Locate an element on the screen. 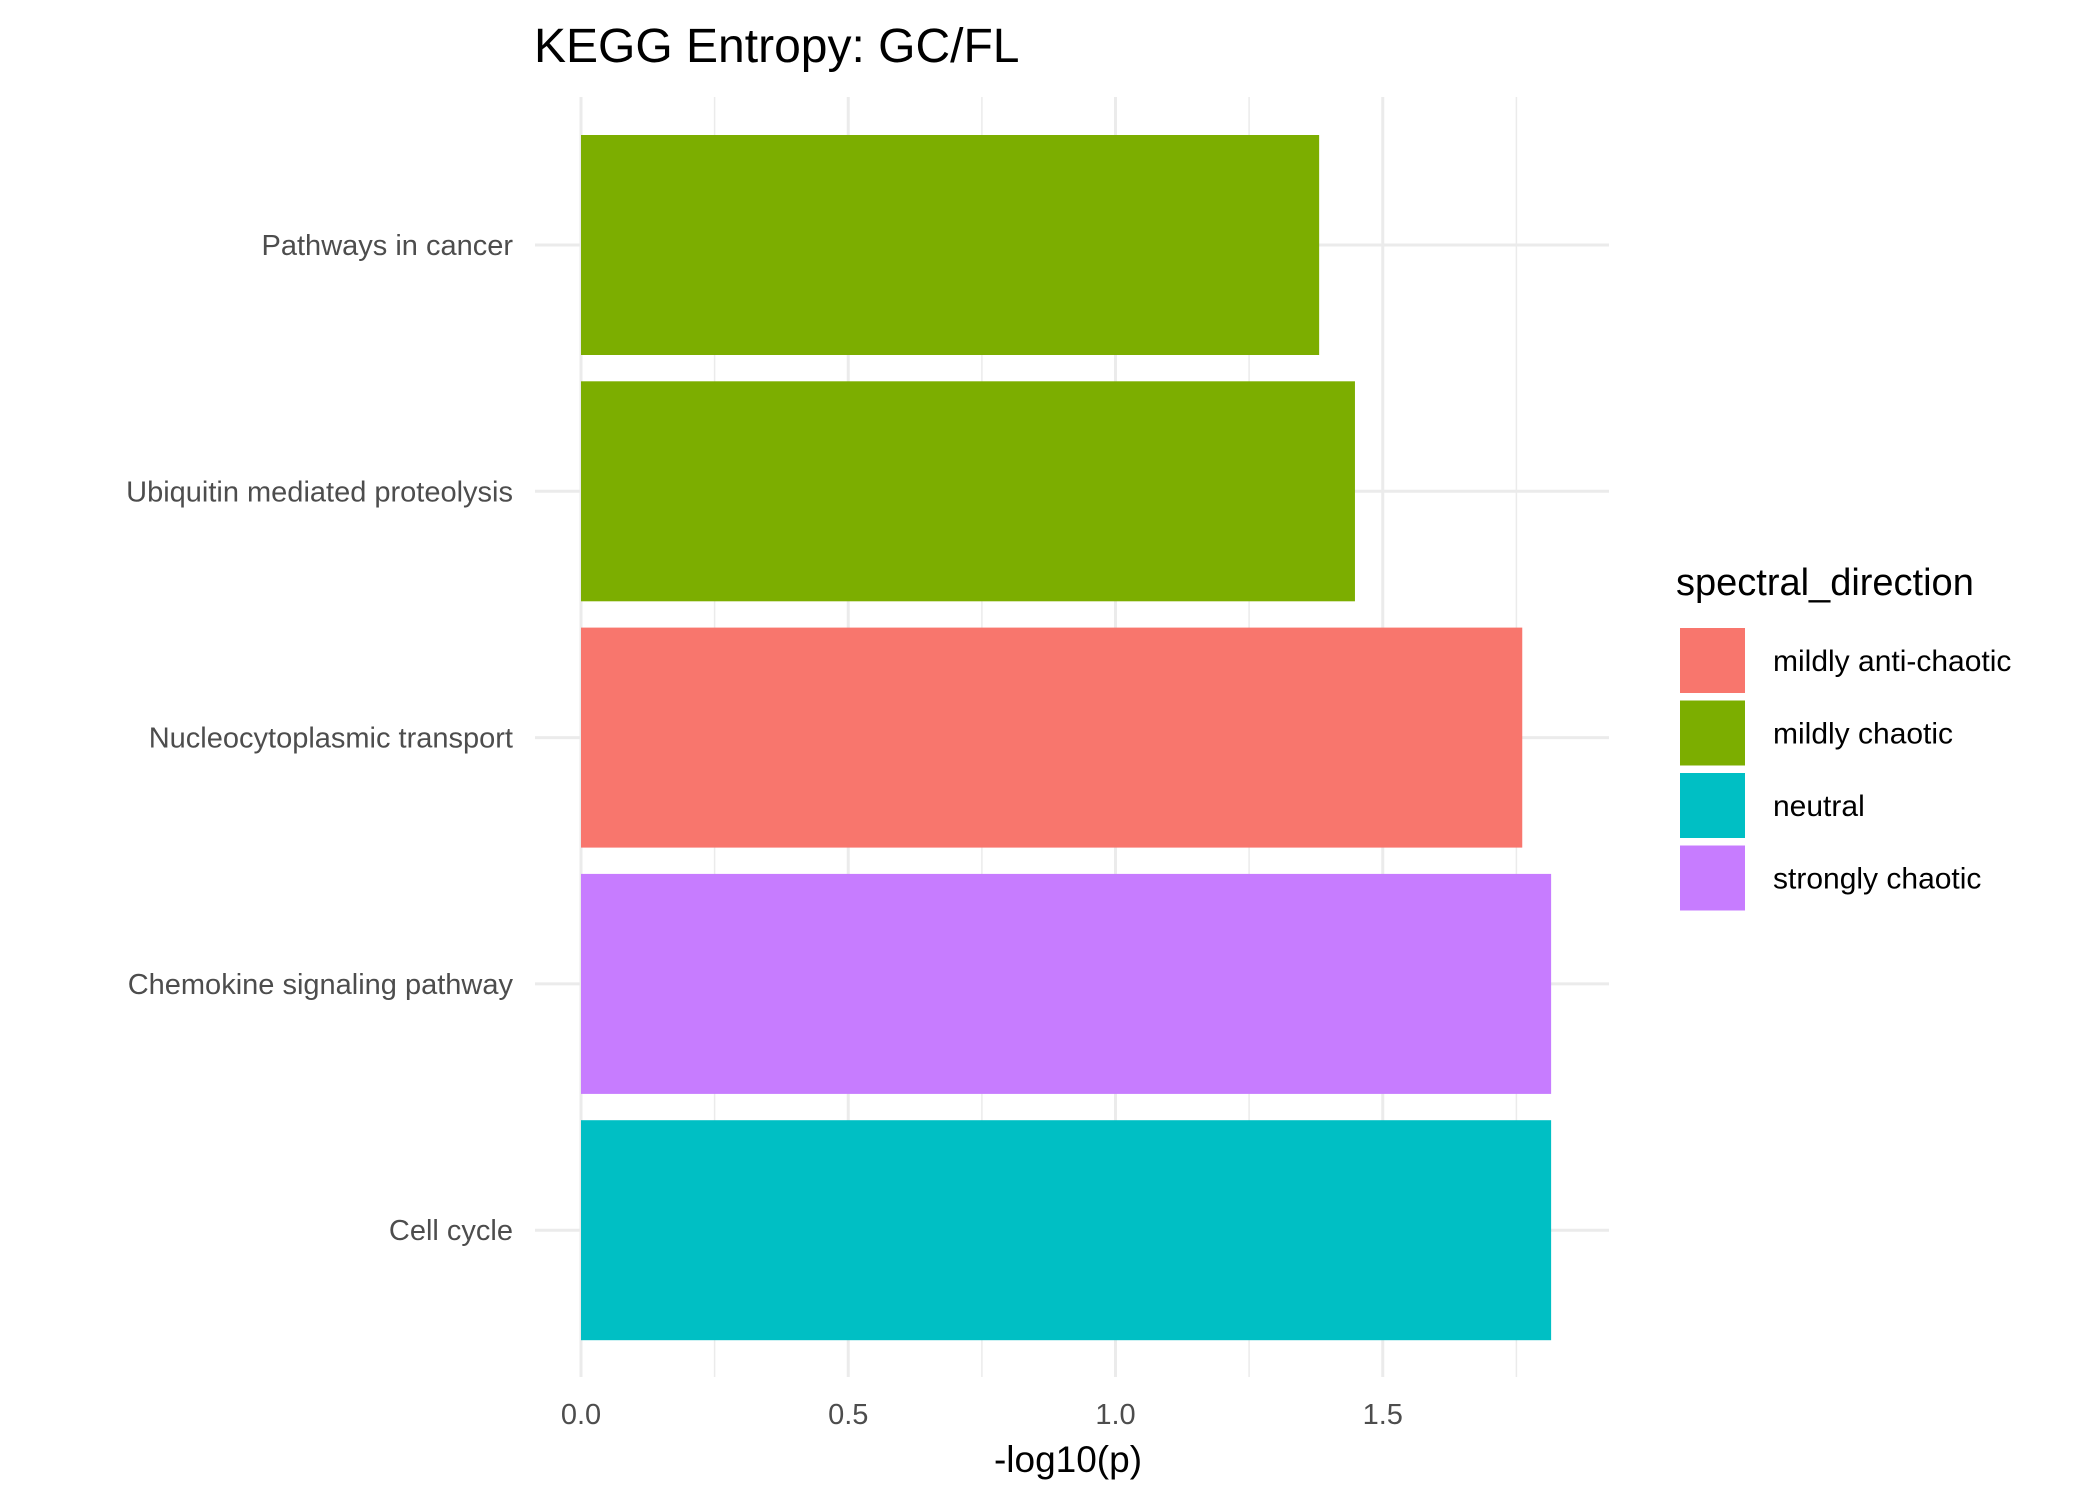 The width and height of the screenshot is (2100, 1500). y-tick-label: Cell cycle is located at coordinates (451, 1231).